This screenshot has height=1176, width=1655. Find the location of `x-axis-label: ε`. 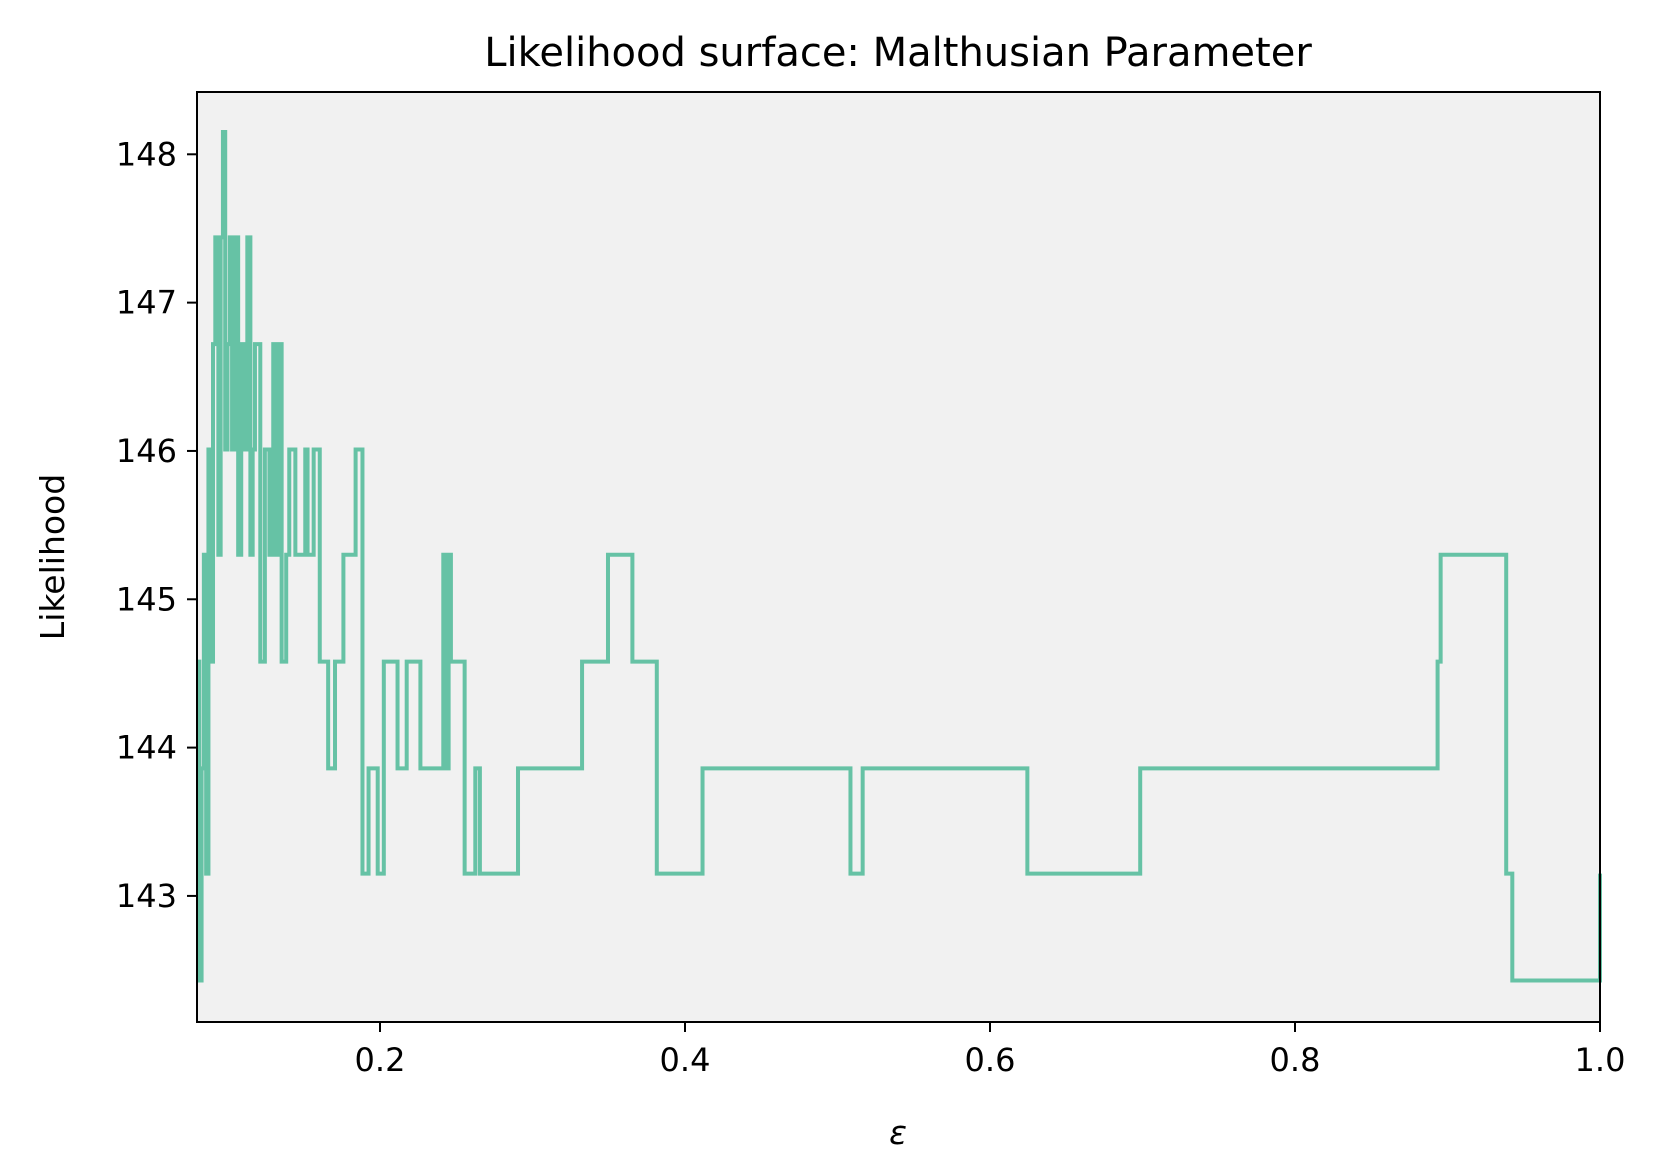

x-axis-label: ε is located at coordinates (898, 1132).